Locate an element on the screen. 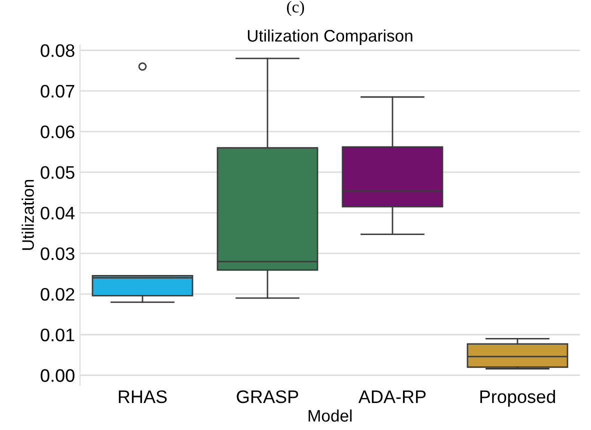 The width and height of the screenshot is (591, 430). x-tick-label: GRASP is located at coordinates (267, 397).